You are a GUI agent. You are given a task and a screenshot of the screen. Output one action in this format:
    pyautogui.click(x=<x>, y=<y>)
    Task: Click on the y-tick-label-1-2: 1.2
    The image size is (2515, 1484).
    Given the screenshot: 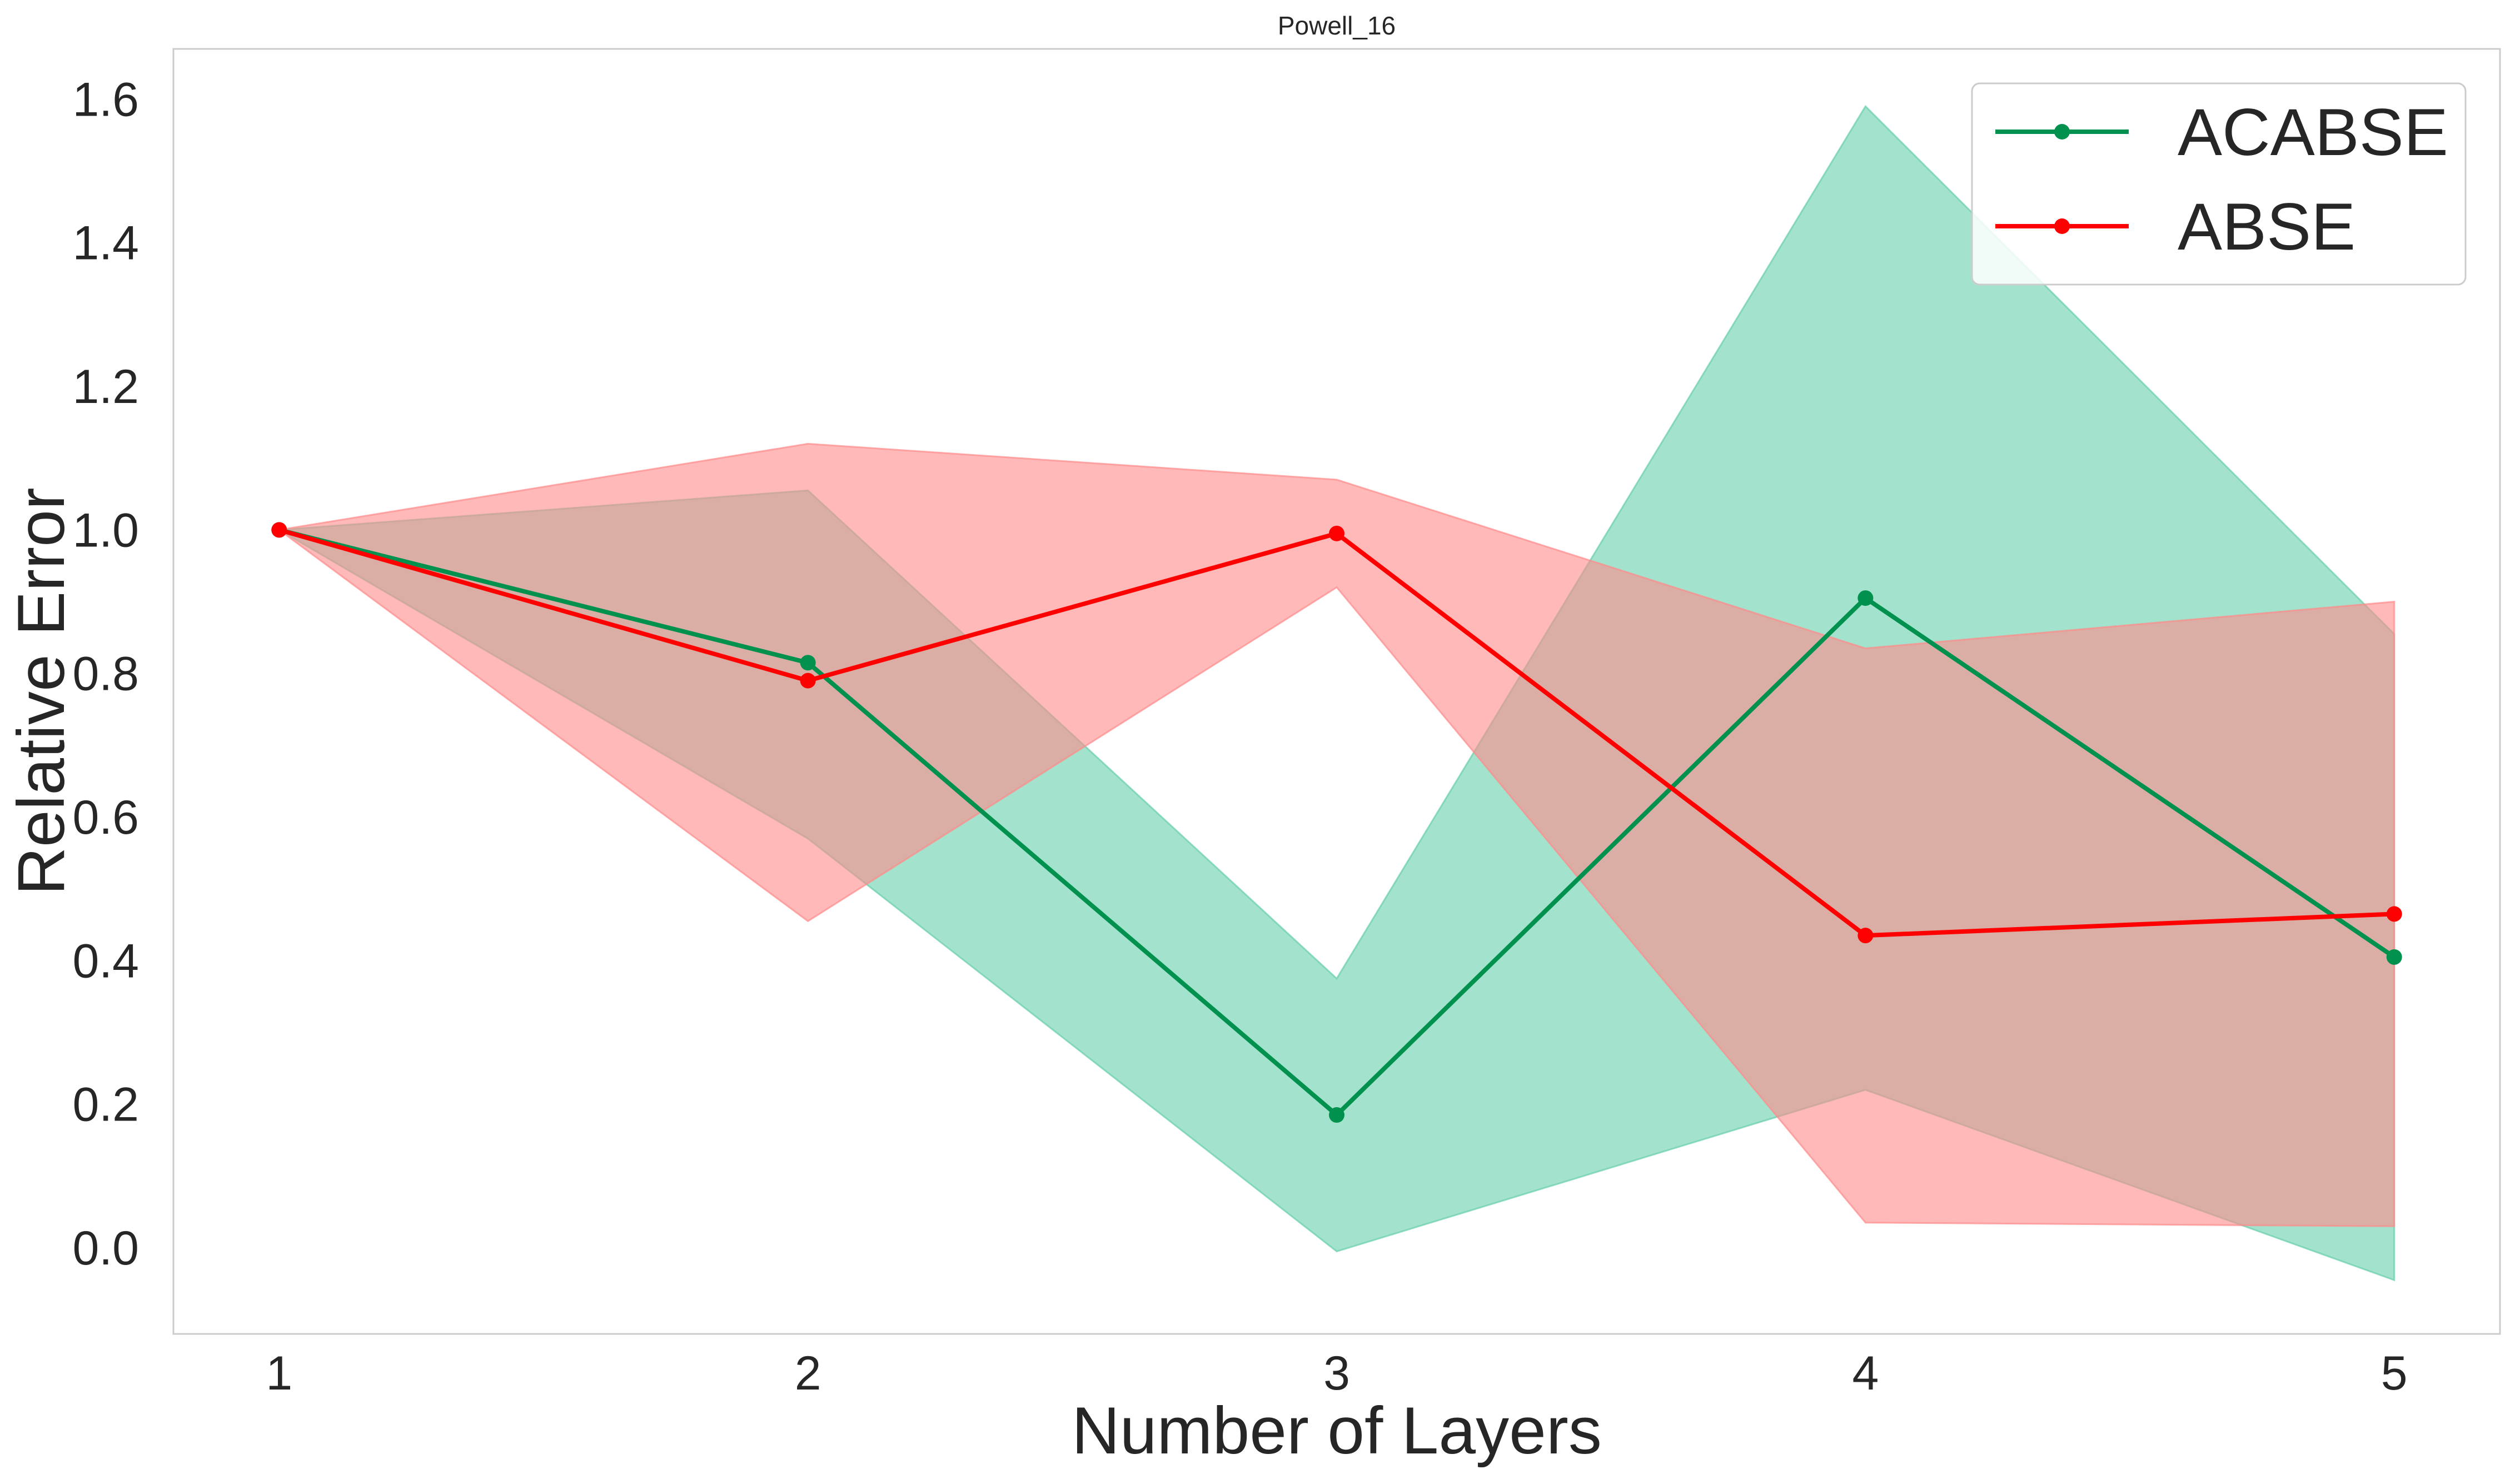 What is the action you would take?
    pyautogui.click(x=105, y=387)
    